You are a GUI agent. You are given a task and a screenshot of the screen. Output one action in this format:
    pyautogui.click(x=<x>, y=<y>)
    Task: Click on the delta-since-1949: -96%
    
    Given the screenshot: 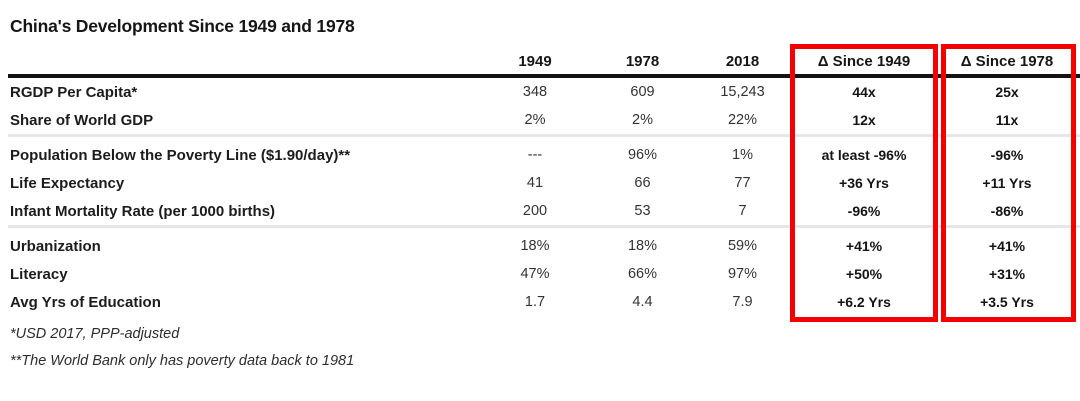 What is the action you would take?
    pyautogui.click(x=864, y=211)
    